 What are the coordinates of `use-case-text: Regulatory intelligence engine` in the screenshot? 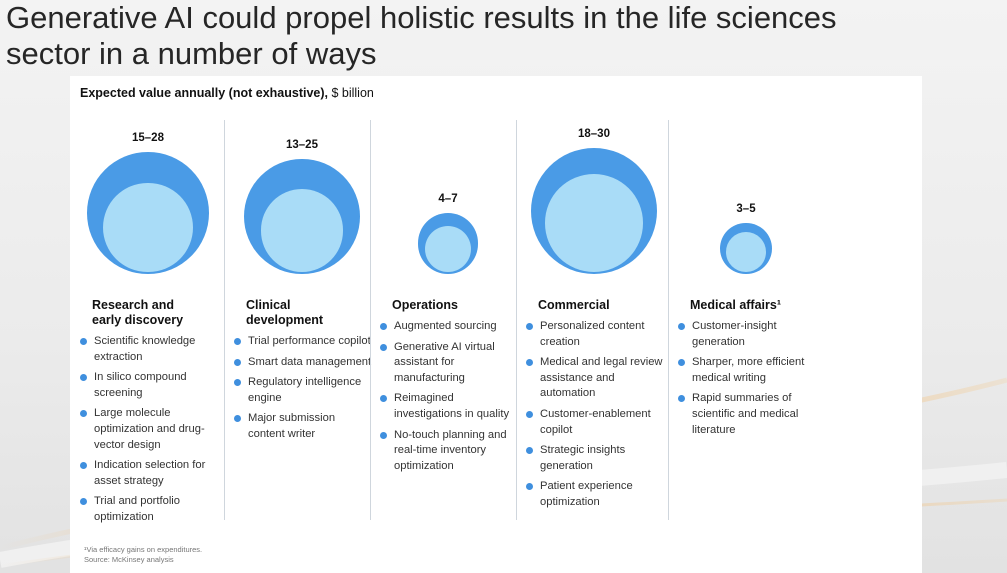 It's located at (305, 390).